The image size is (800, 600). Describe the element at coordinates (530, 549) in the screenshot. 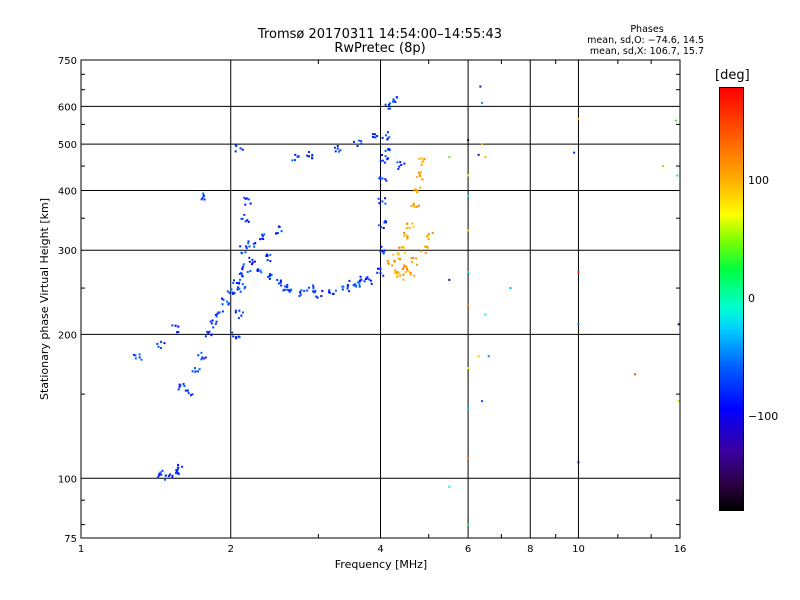

I see `x-tick-label: 8` at that location.